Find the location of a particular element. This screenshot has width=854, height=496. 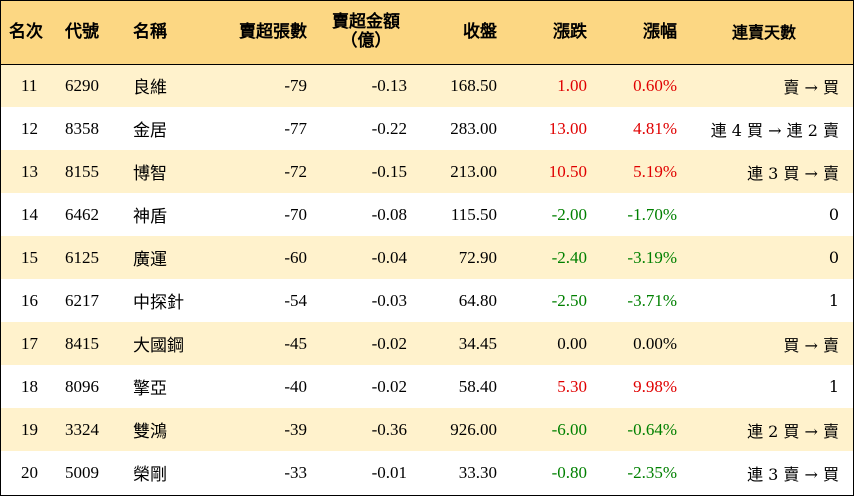

sell-lots-cell: -70 is located at coordinates (295, 214).